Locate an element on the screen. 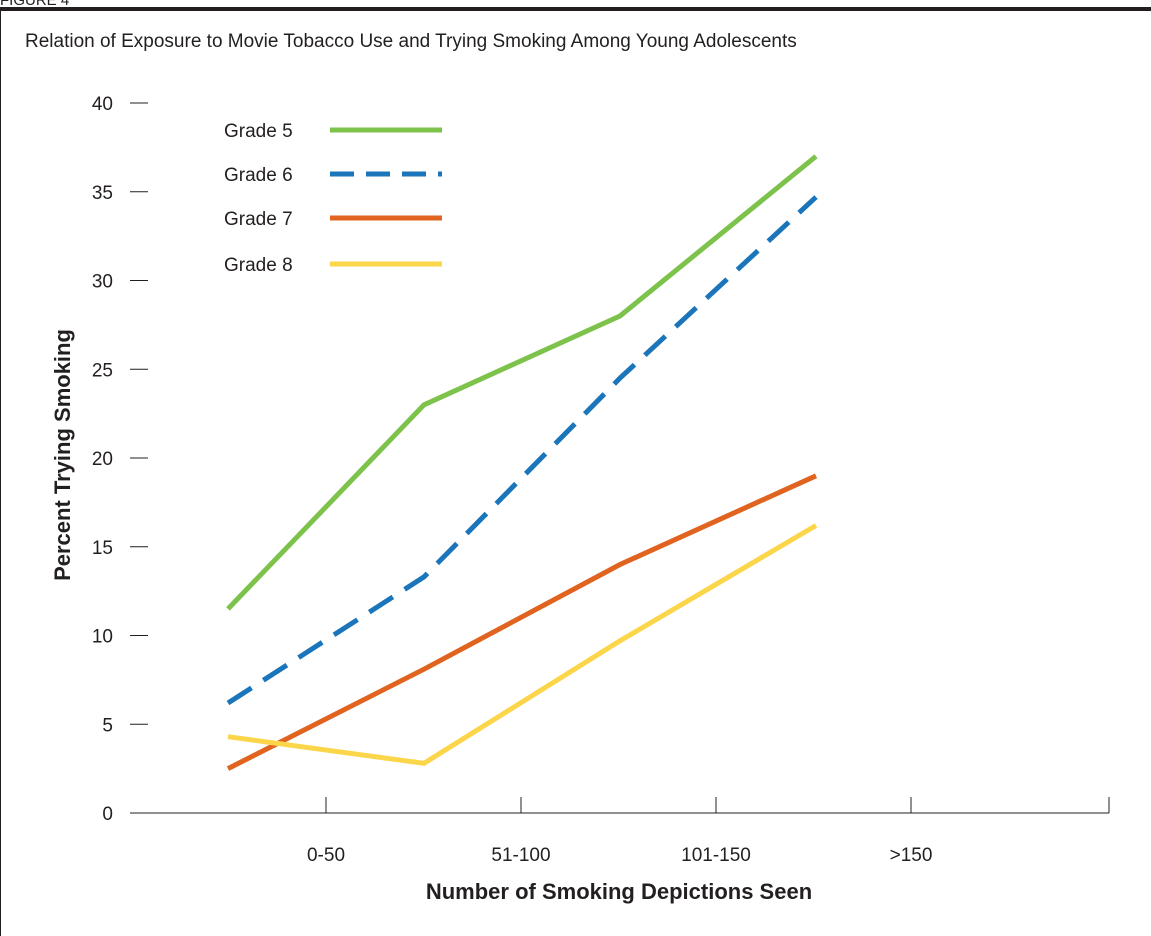 Image resolution: width=1151 pixels, height=936 pixels. y-tick-label: 30 is located at coordinates (102, 282).